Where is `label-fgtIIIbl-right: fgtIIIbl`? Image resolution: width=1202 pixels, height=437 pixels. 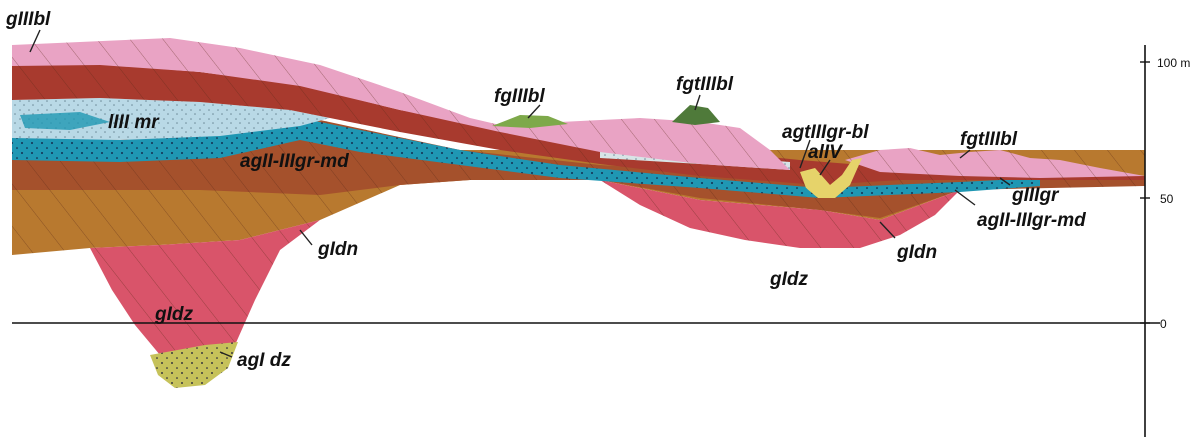
label-fgtIIIbl-right: fgtIIIbl is located at coordinates (989, 139).